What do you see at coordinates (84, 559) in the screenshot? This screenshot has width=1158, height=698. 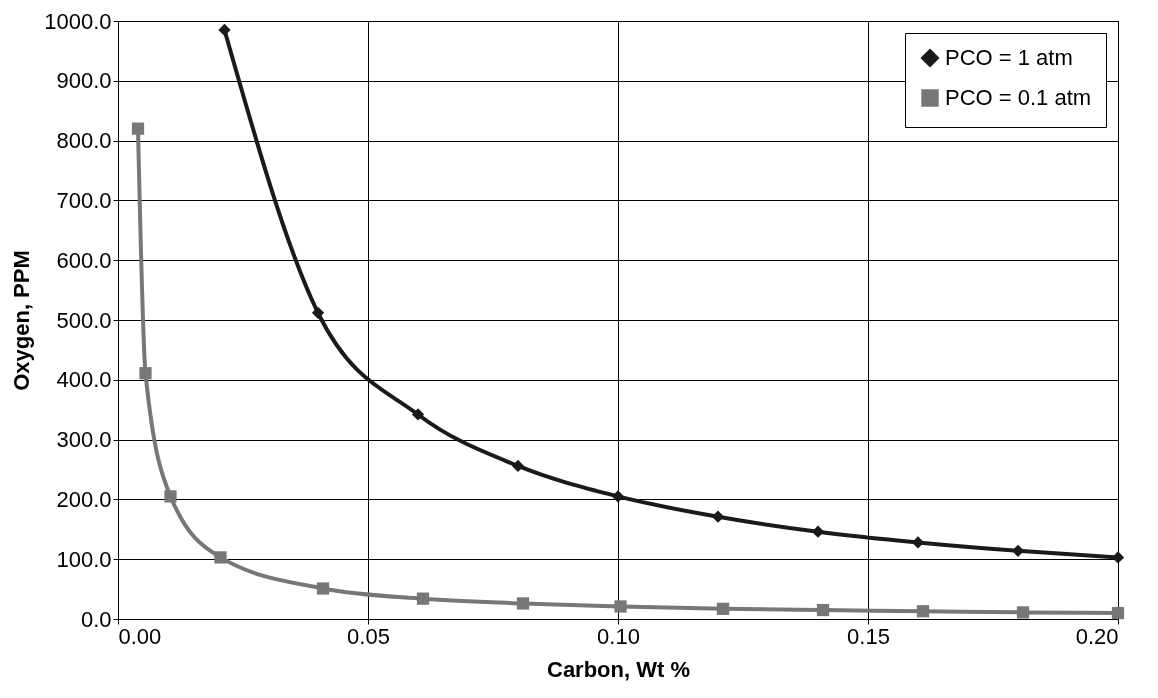 I see `y-tick-label: 100.0` at bounding box center [84, 559].